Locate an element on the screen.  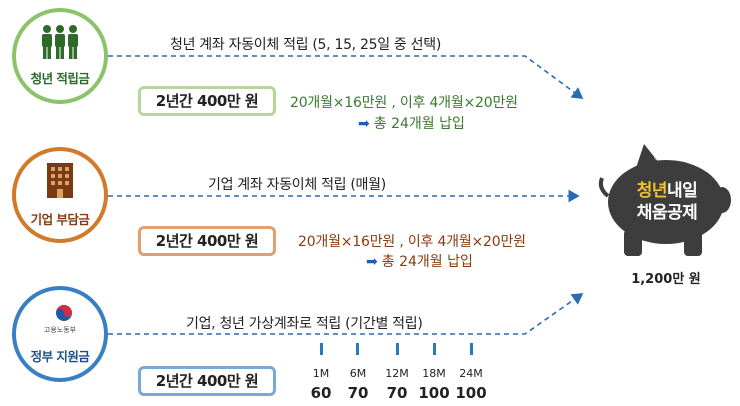
youth-desc: 청년 계좌 자동이체 적립 (5, 15, 25일 중 선택) is located at coordinates (305, 45).